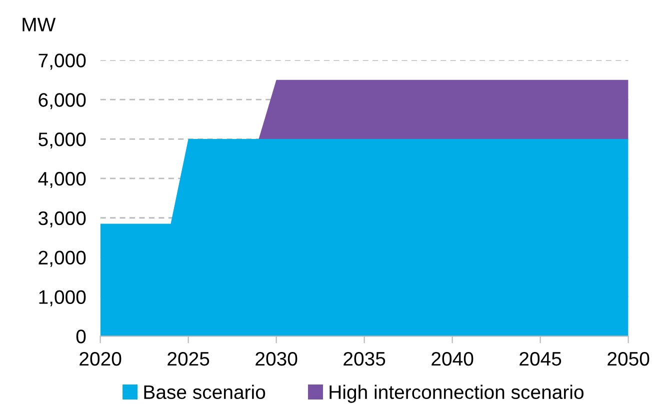 Image resolution: width=660 pixels, height=415 pixels. I want to click on x-tick-label: 2050, so click(629, 359).